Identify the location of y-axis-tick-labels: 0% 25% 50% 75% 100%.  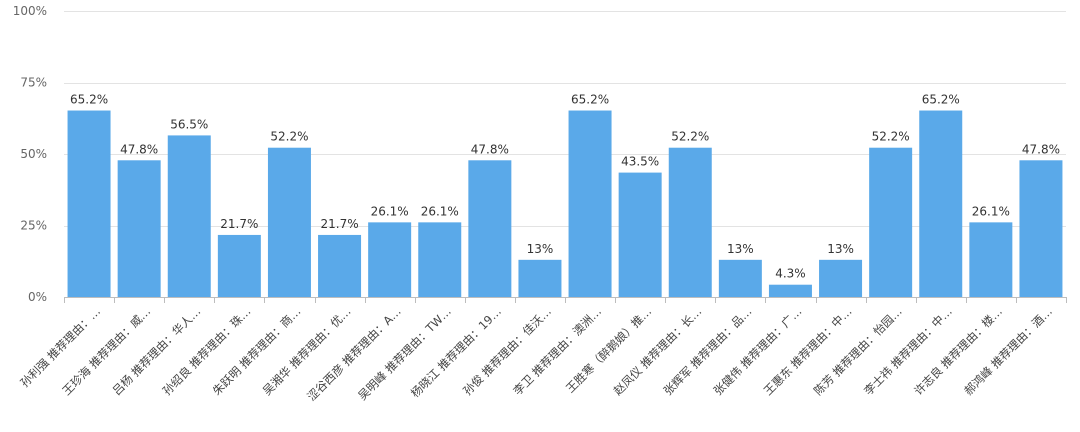
(30, 154).